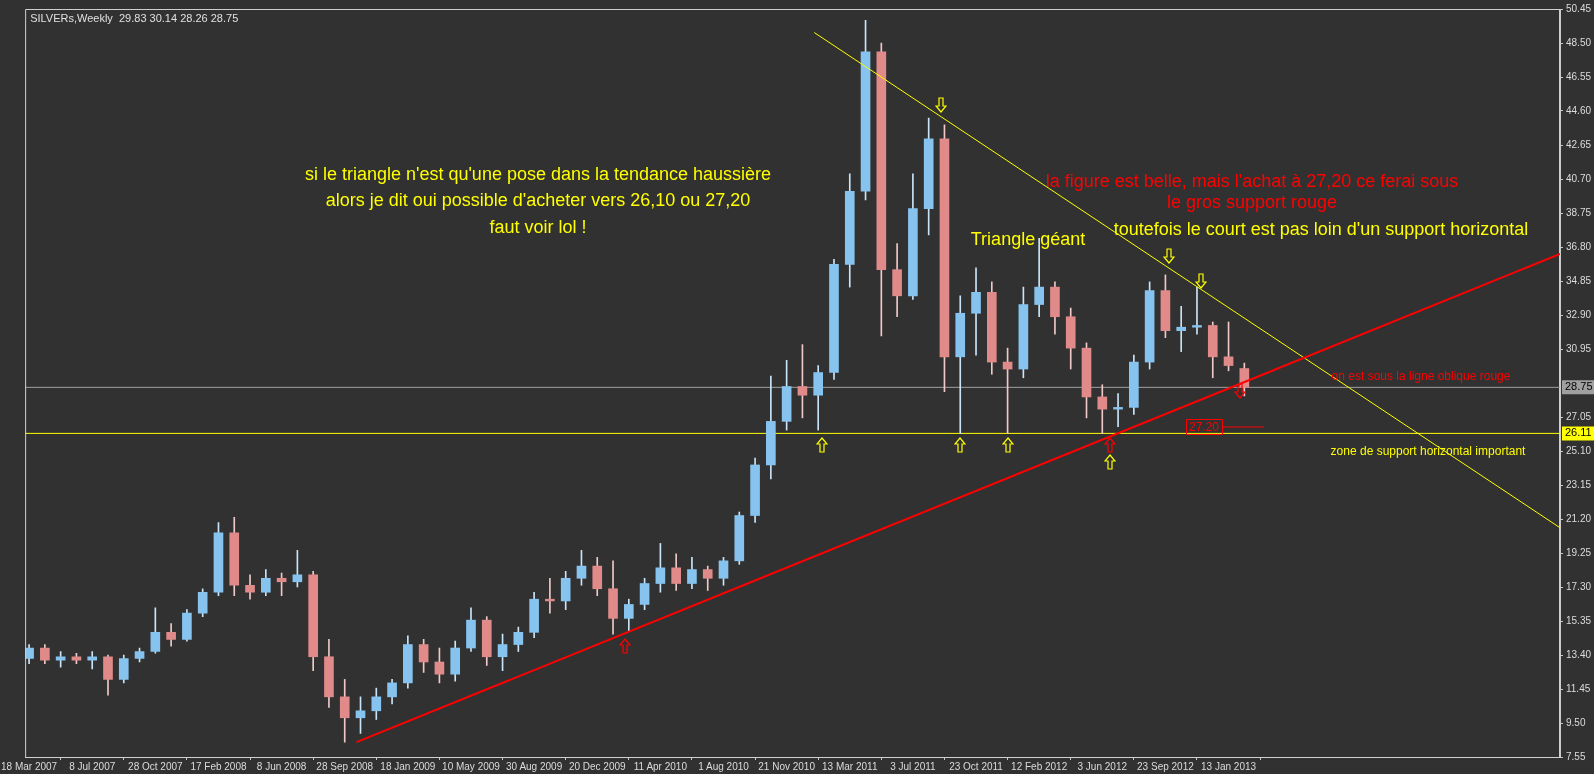 This screenshot has height=774, width=1594. I want to click on x-tick-label: 23 Sep 2012, so click(1166, 766).